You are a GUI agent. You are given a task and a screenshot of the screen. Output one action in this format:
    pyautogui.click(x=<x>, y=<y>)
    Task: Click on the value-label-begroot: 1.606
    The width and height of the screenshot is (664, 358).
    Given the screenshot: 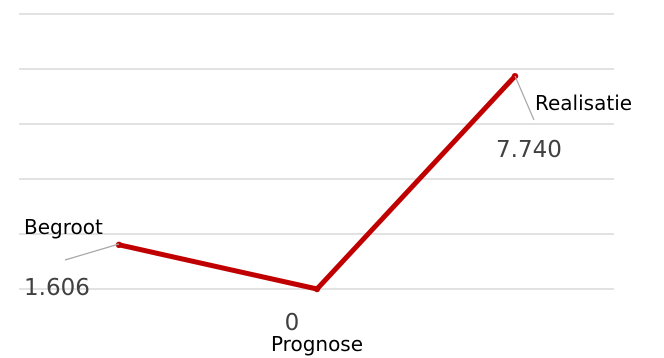 What is the action you would take?
    pyautogui.click(x=57, y=288)
    